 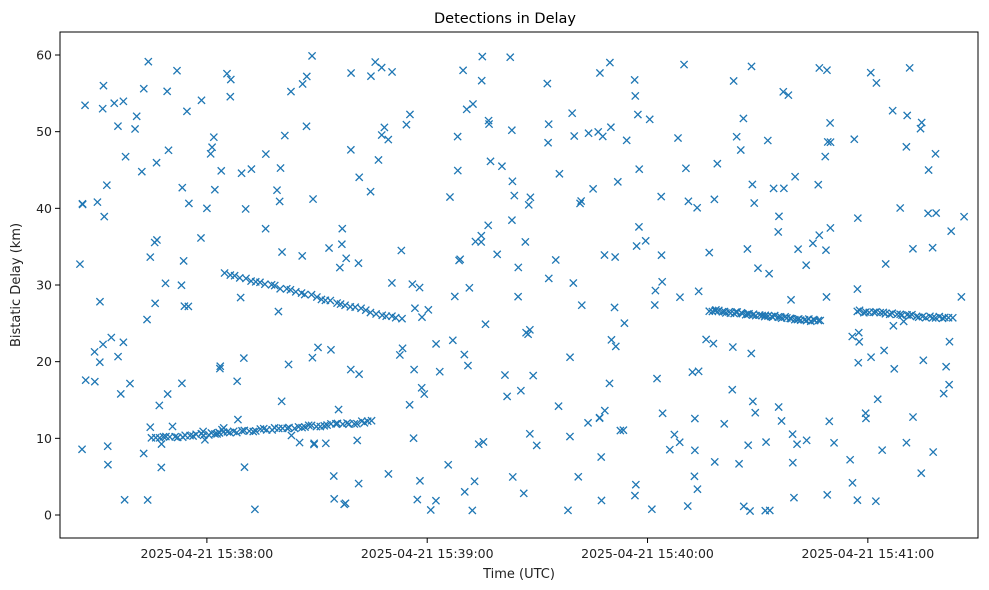 What do you see at coordinates (206, 553) in the screenshot?
I see `x-tick-label: 2025-04-21 15:38:00` at bounding box center [206, 553].